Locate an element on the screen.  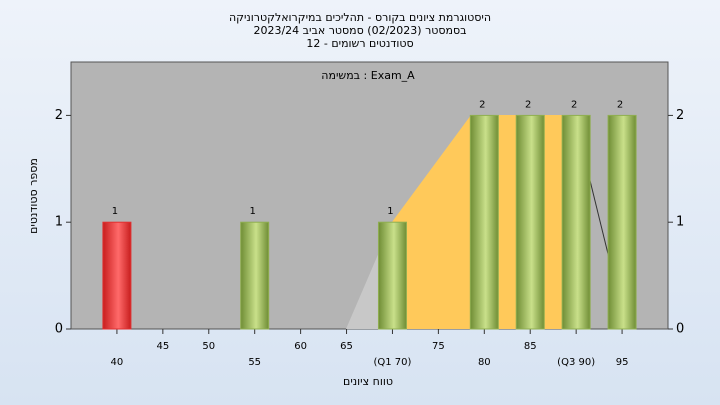
chart-title: סטודנטים רשומים - 12 is located at coordinates (359, 43).